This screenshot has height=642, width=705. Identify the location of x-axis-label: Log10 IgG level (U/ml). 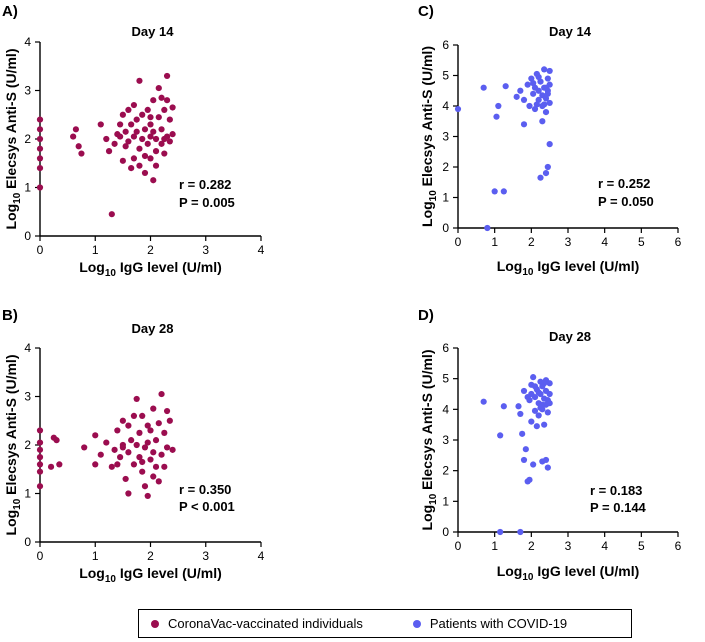
(150, 575).